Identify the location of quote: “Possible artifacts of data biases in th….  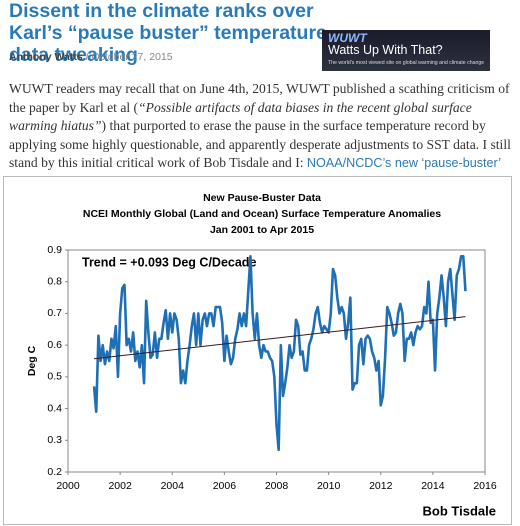
(240, 116).